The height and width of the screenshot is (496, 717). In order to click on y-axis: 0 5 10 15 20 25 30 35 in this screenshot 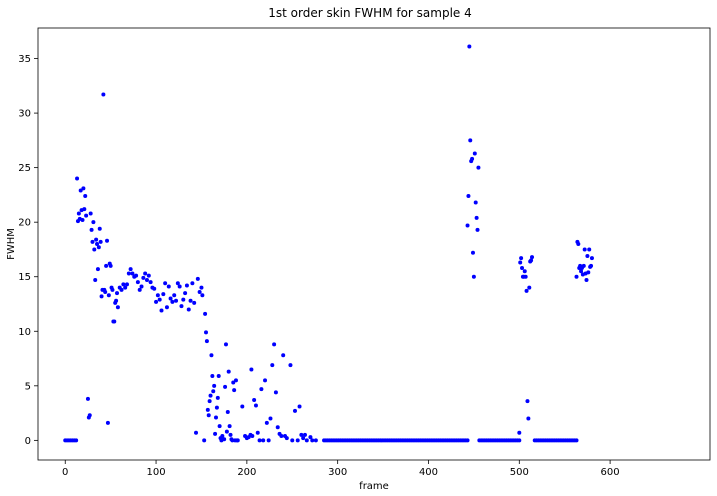, I will do `click(28, 250)`.